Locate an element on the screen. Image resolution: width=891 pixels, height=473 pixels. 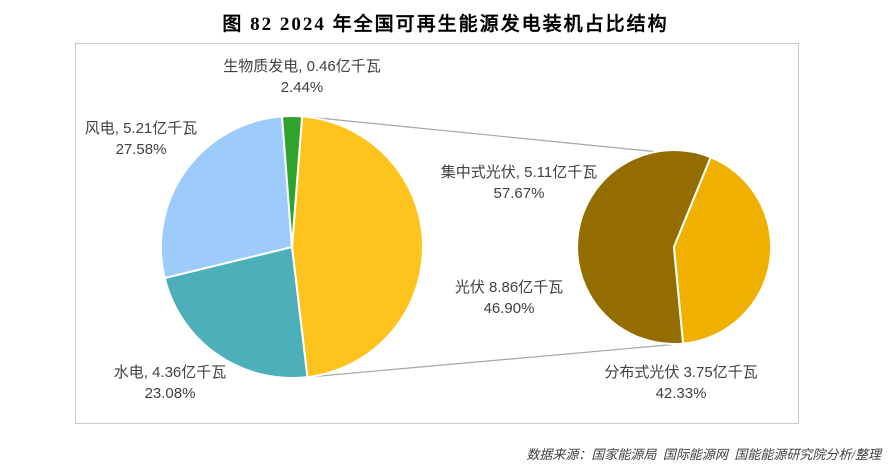
label-biomass: 生物质发电, 0.46亿千瓦 2.44% is located at coordinates (302, 77).